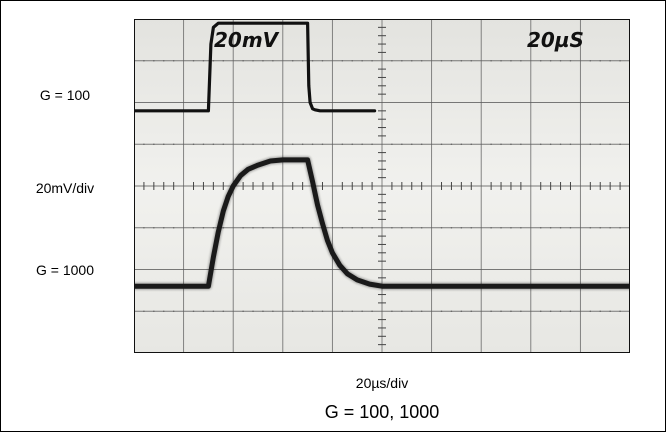 The image size is (666, 432). I want to click on horizontal-scale-label: 20µs/div, so click(382, 383).